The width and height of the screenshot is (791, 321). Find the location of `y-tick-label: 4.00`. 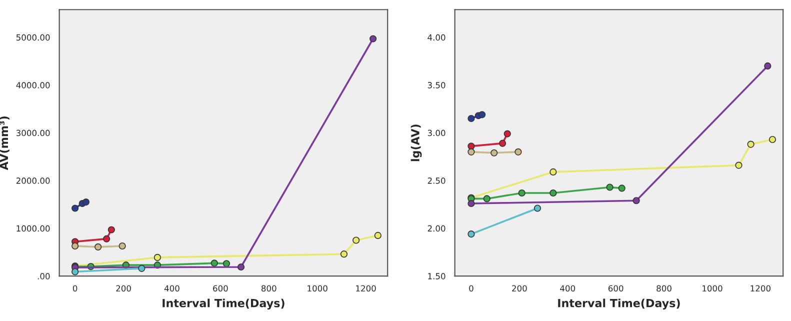

y-tick-label: 4.00 is located at coordinates (437, 37).